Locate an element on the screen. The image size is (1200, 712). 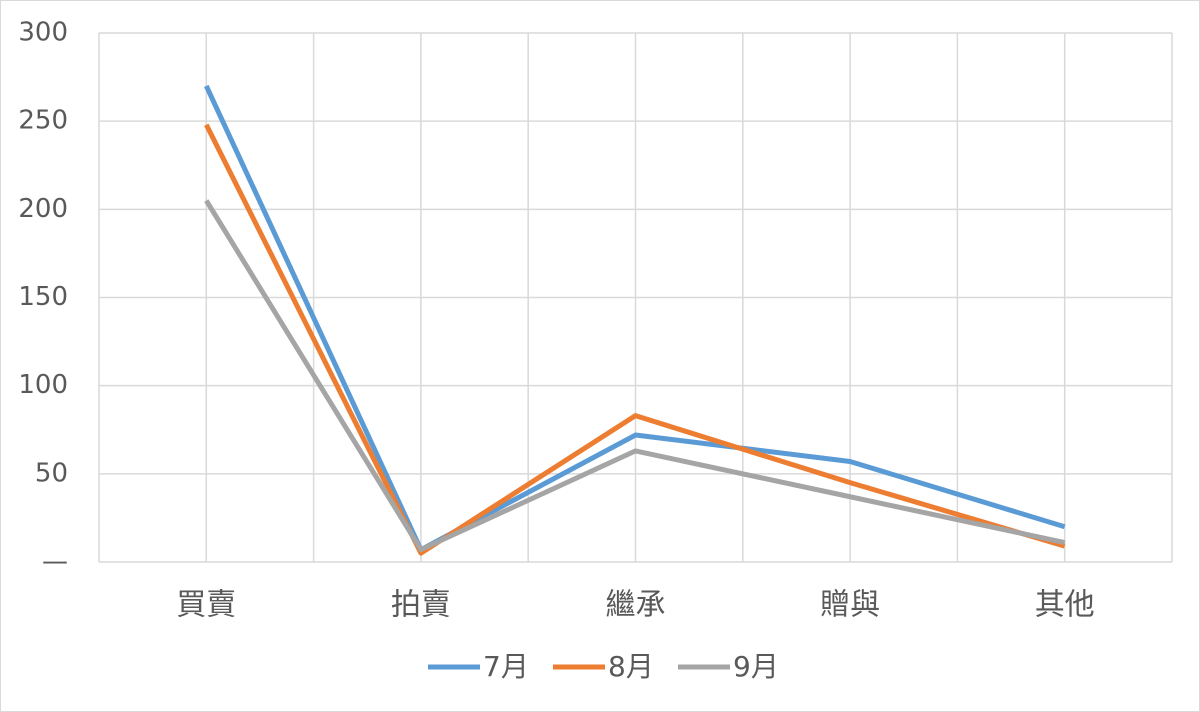
y-tick-label: 50 is located at coordinates (51, 473).